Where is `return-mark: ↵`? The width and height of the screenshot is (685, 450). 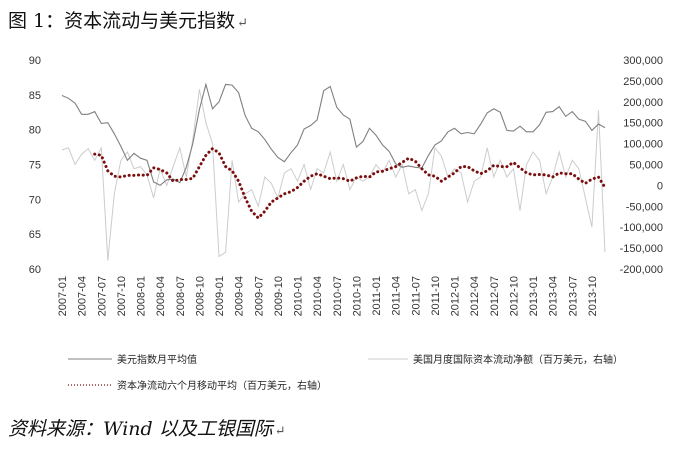
return-mark: ↵ is located at coordinates (243, 23).